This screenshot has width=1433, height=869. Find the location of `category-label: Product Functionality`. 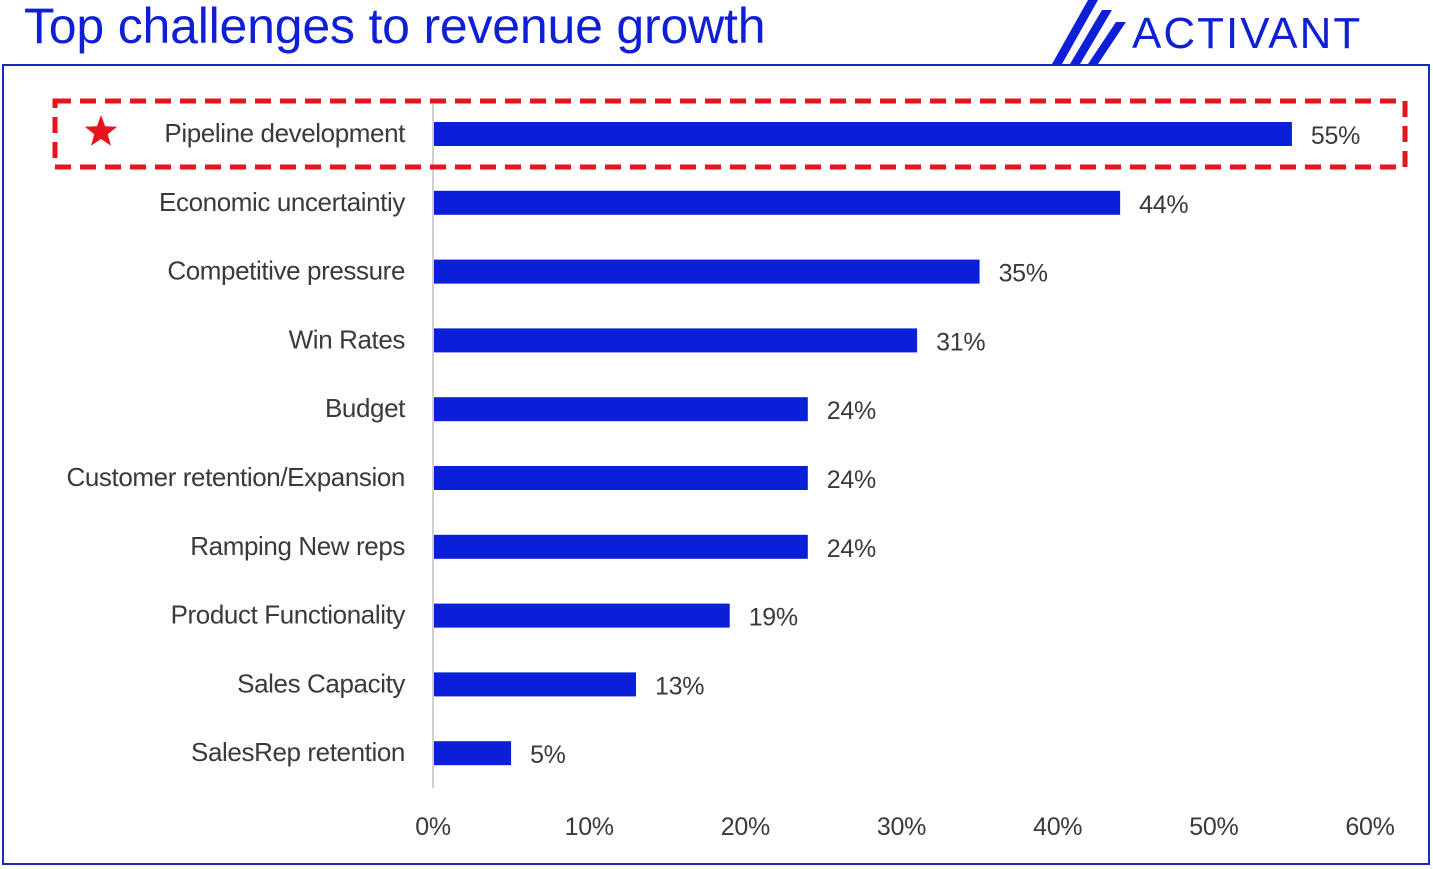

category-label: Product Functionality is located at coordinates (288, 615).